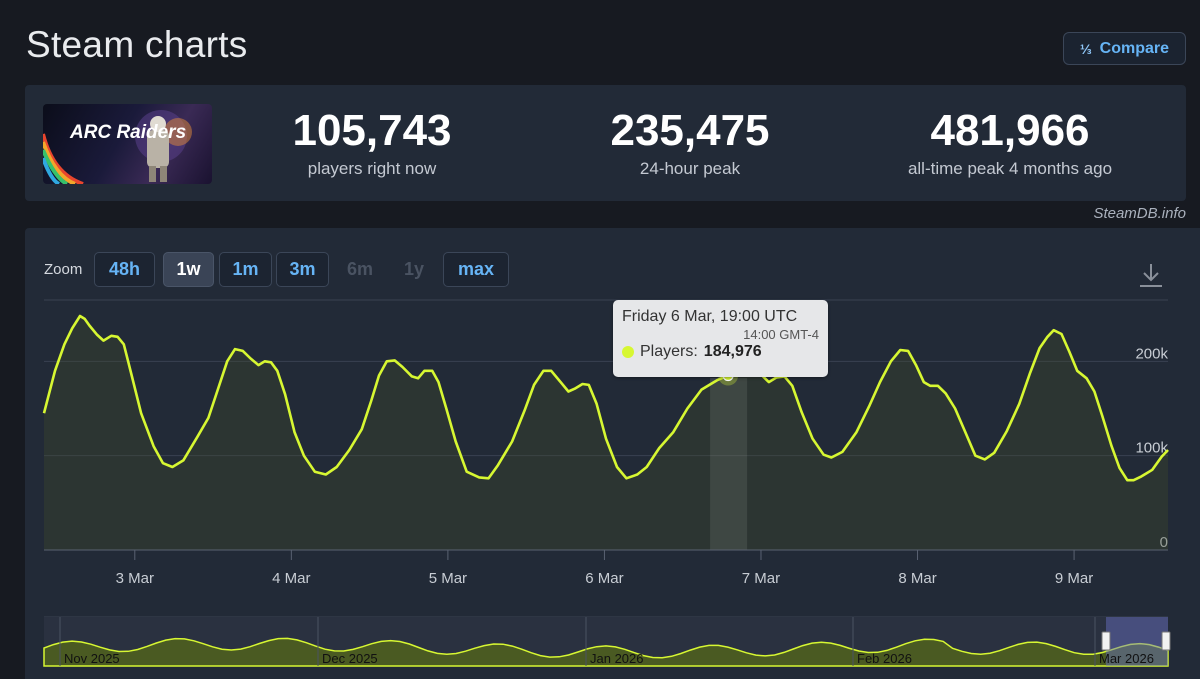  What do you see at coordinates (761, 578) in the screenshot?
I see `x-tick-label: 7 Mar` at bounding box center [761, 578].